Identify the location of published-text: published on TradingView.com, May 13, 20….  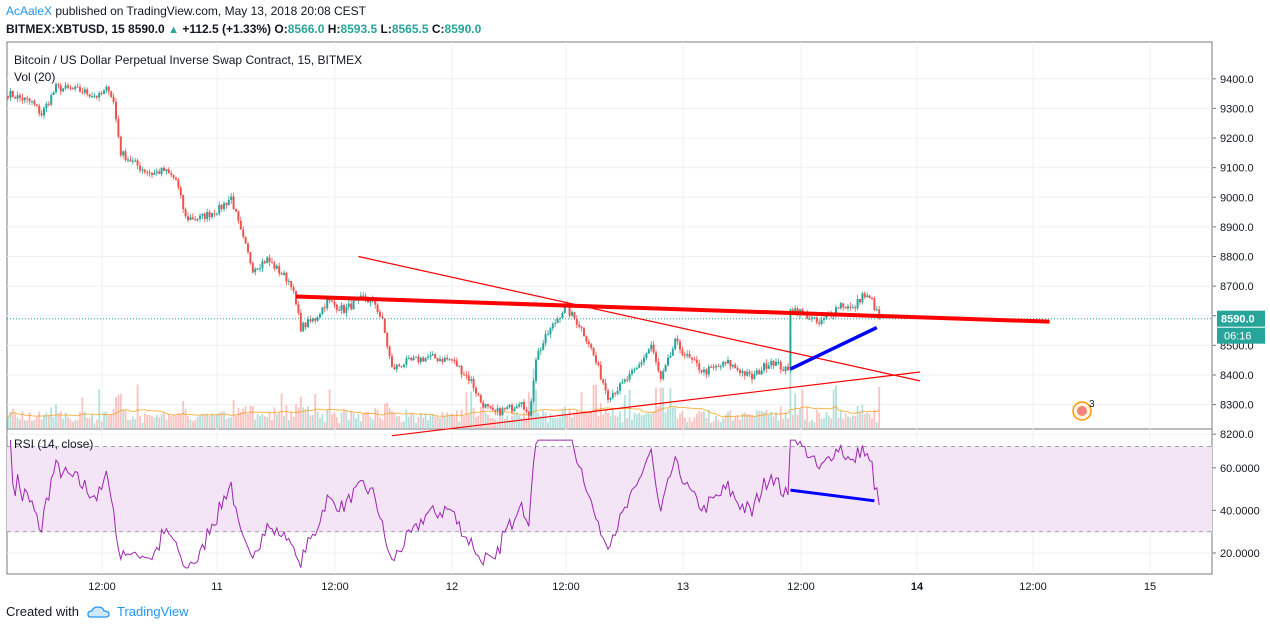
(211, 11).